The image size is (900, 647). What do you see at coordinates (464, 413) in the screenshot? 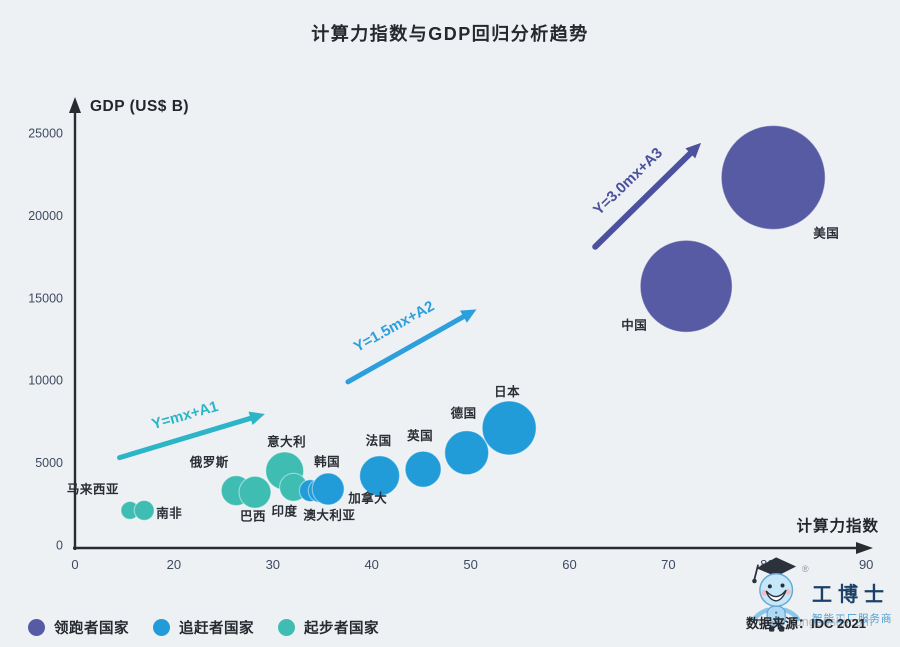
I see `country-label: 德国` at bounding box center [464, 413].